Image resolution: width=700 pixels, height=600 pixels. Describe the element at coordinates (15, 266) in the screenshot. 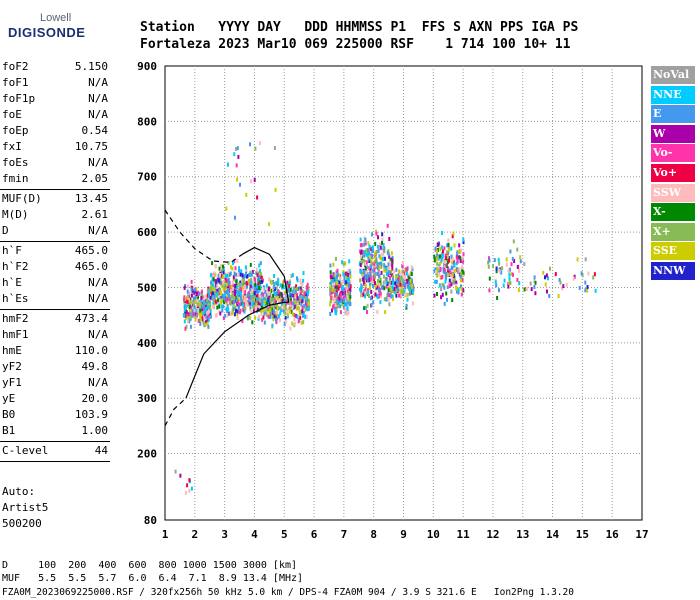

I see `param-label: h`F2` at that location.